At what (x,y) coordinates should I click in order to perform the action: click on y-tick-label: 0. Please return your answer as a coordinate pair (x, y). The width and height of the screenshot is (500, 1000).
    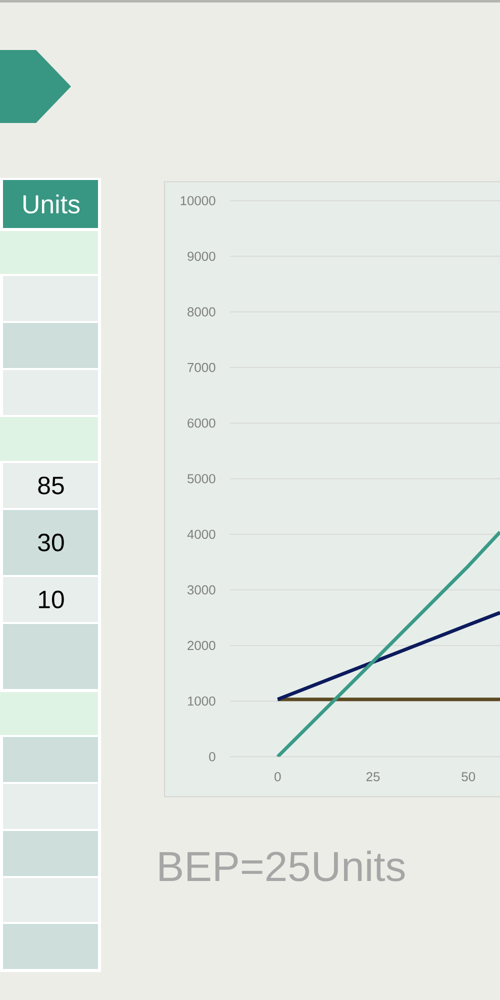
    Looking at the image, I should click on (212, 757).